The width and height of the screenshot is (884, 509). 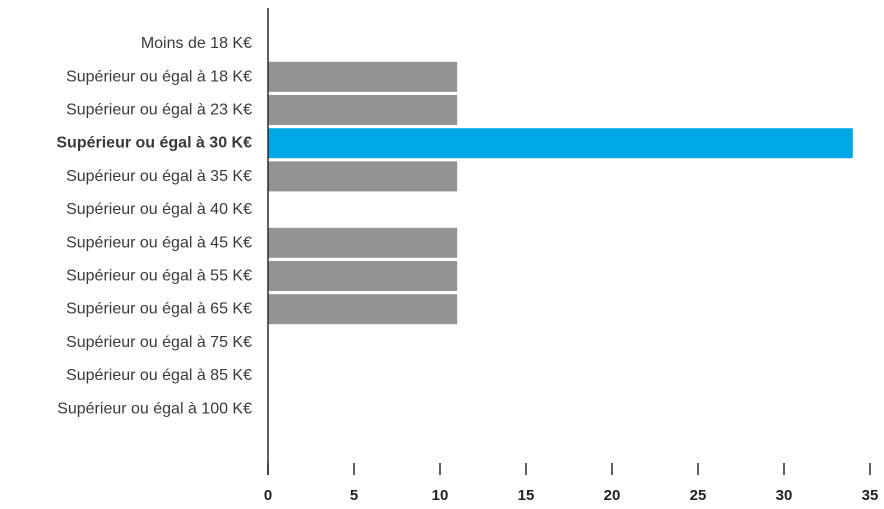 I want to click on category-label: Supérieur ou égal à 35 K€, so click(x=159, y=176).